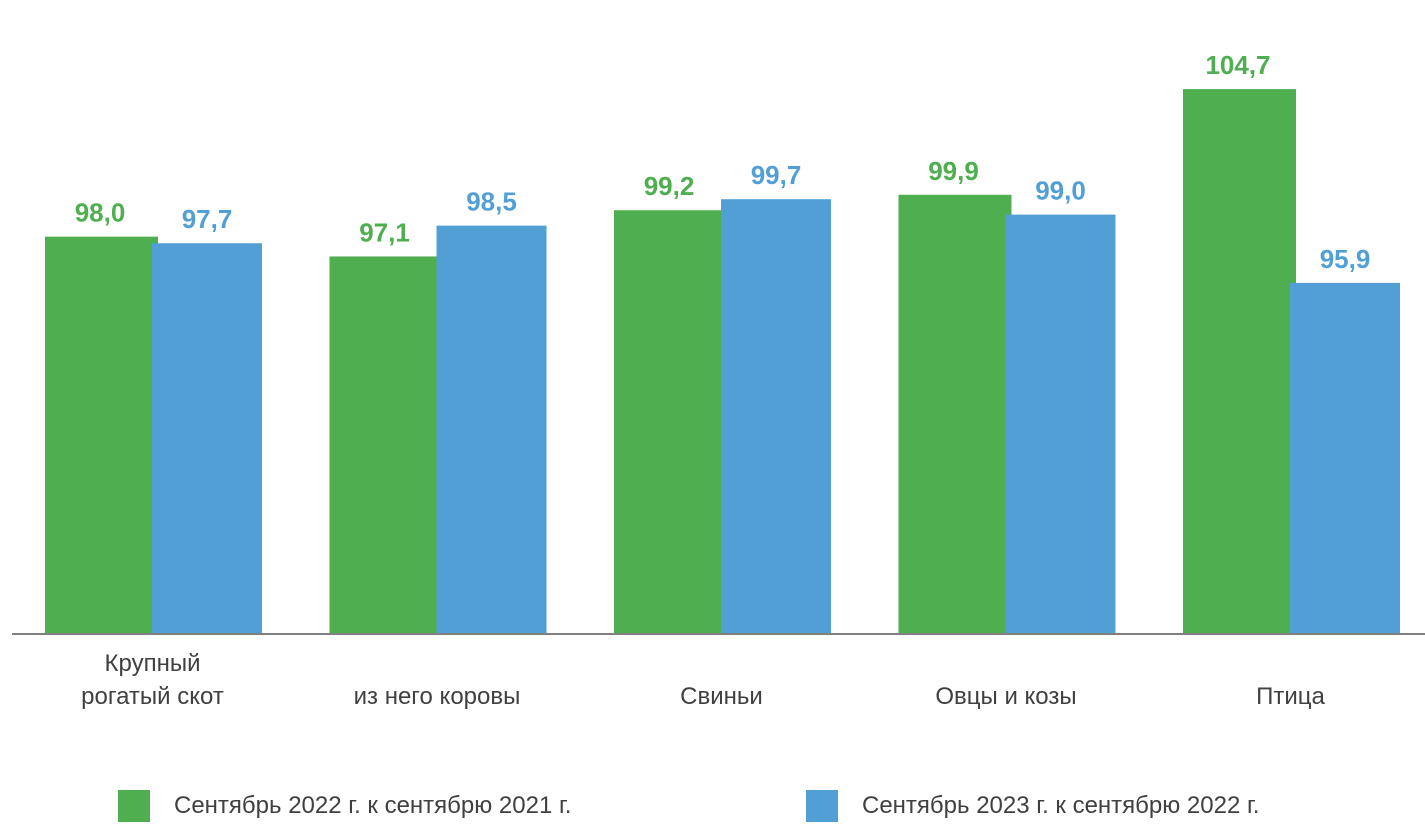  What do you see at coordinates (953, 171) in the screenshot?
I see `value-label-series-1-cat-4: 99,9` at bounding box center [953, 171].